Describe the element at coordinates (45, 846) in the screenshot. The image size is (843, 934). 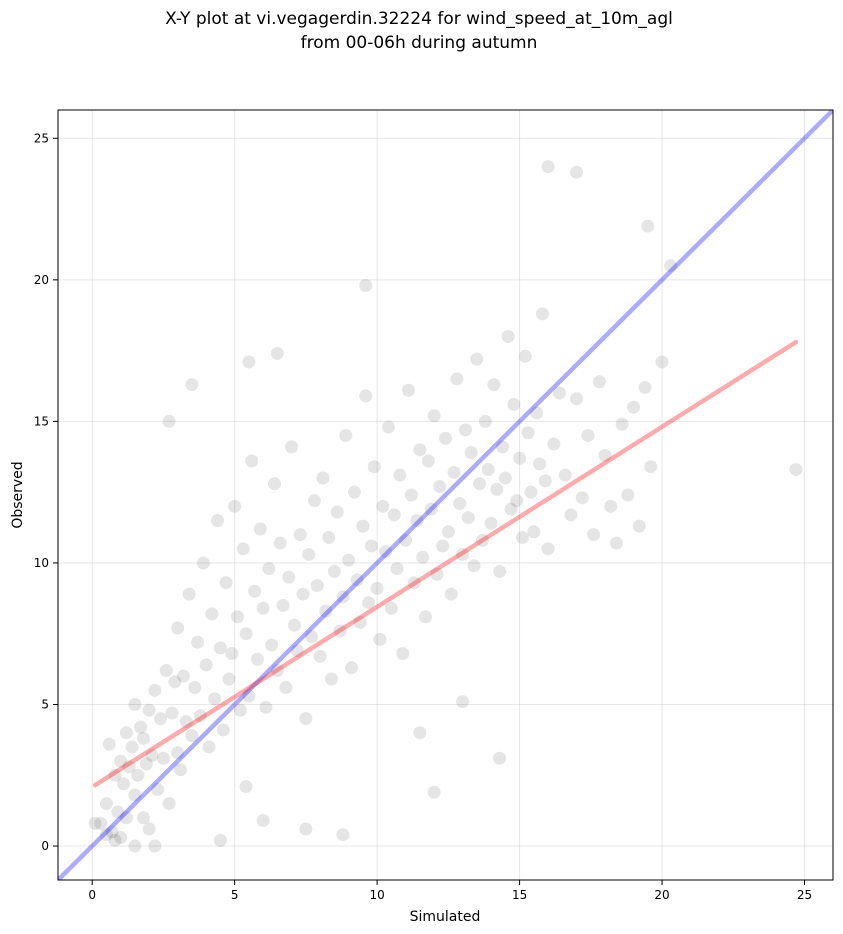
I see `y-tick-label: 0` at that location.